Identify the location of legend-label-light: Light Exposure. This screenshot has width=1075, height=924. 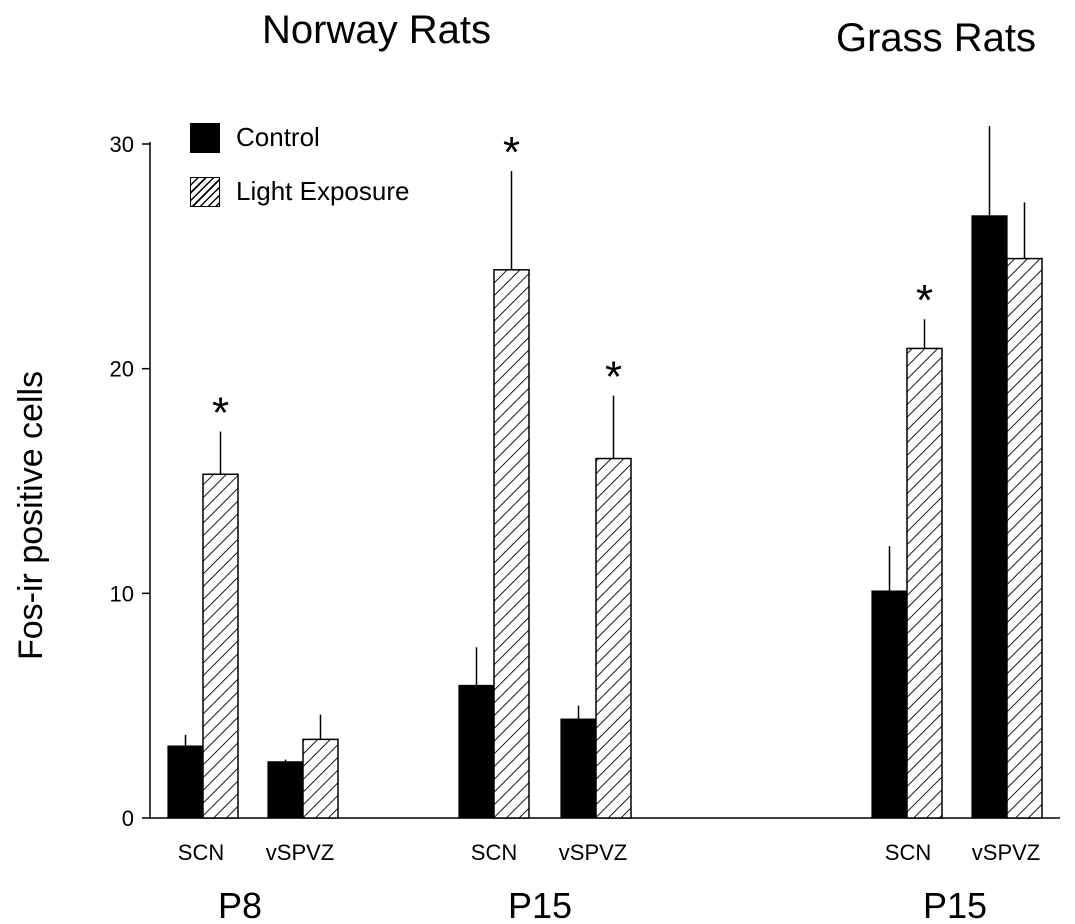
(323, 191).